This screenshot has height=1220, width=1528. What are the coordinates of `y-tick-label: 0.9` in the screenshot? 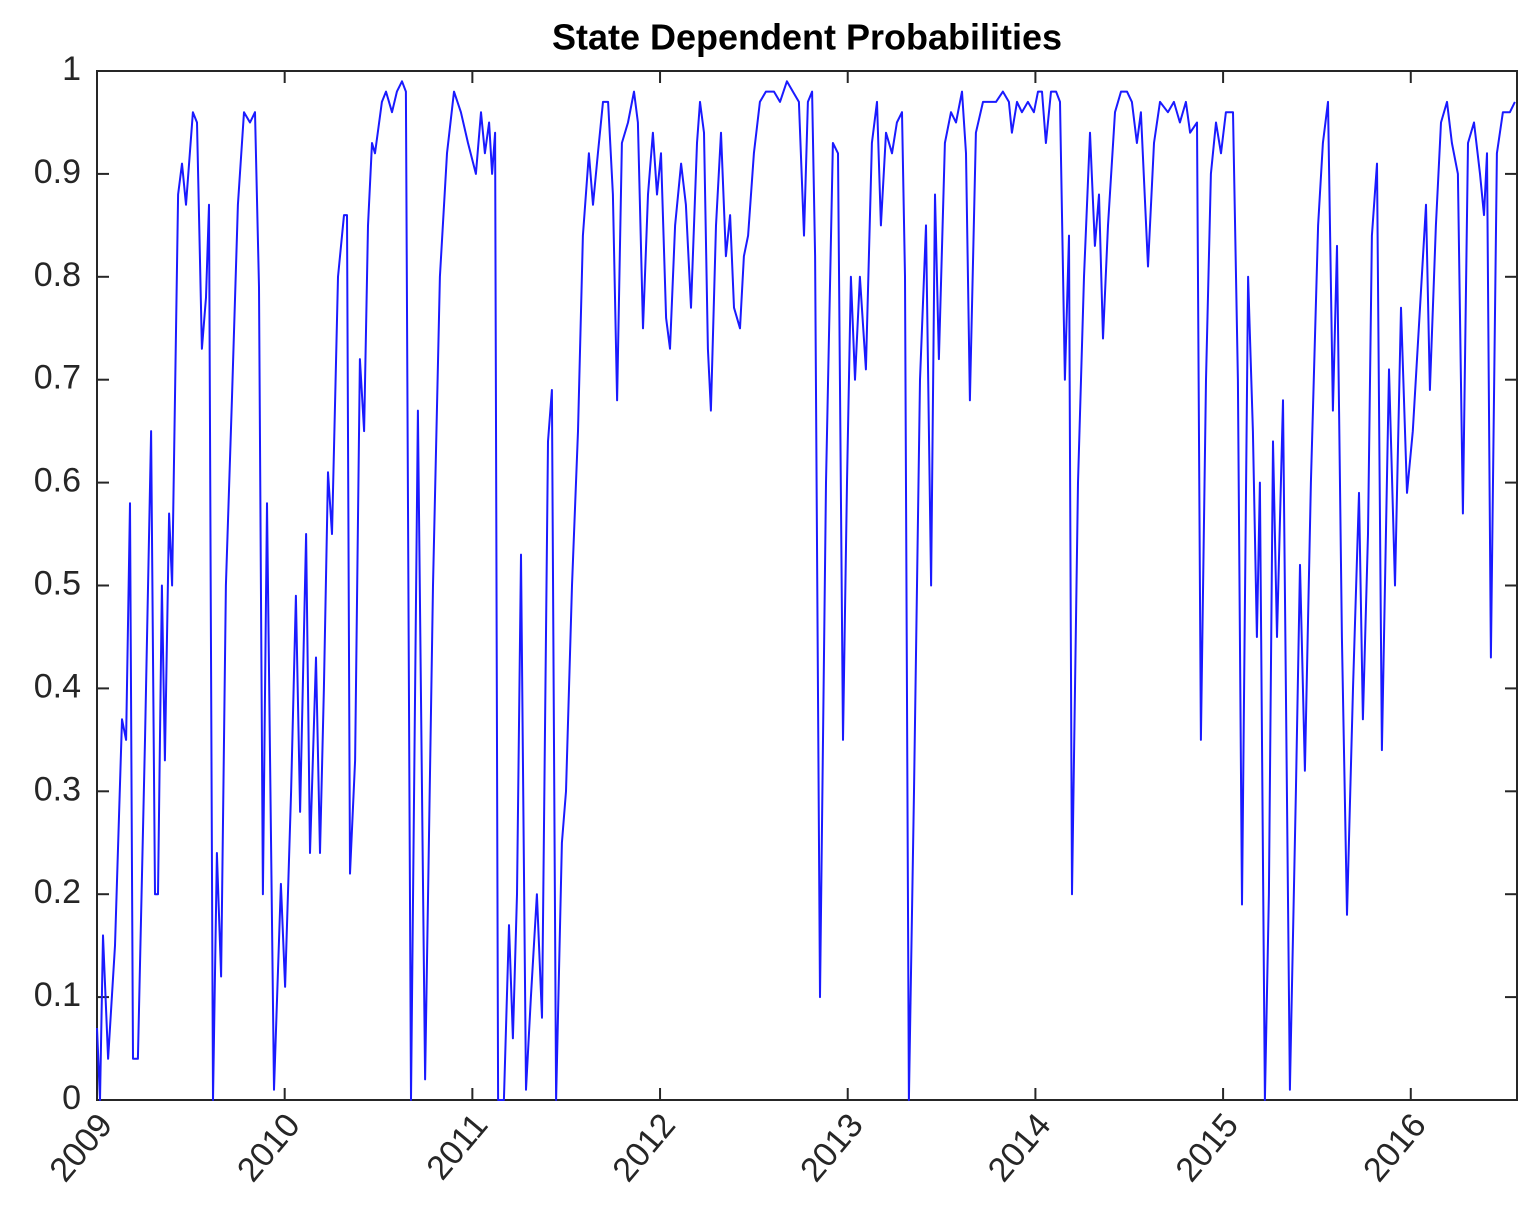 It's located at (57, 172).